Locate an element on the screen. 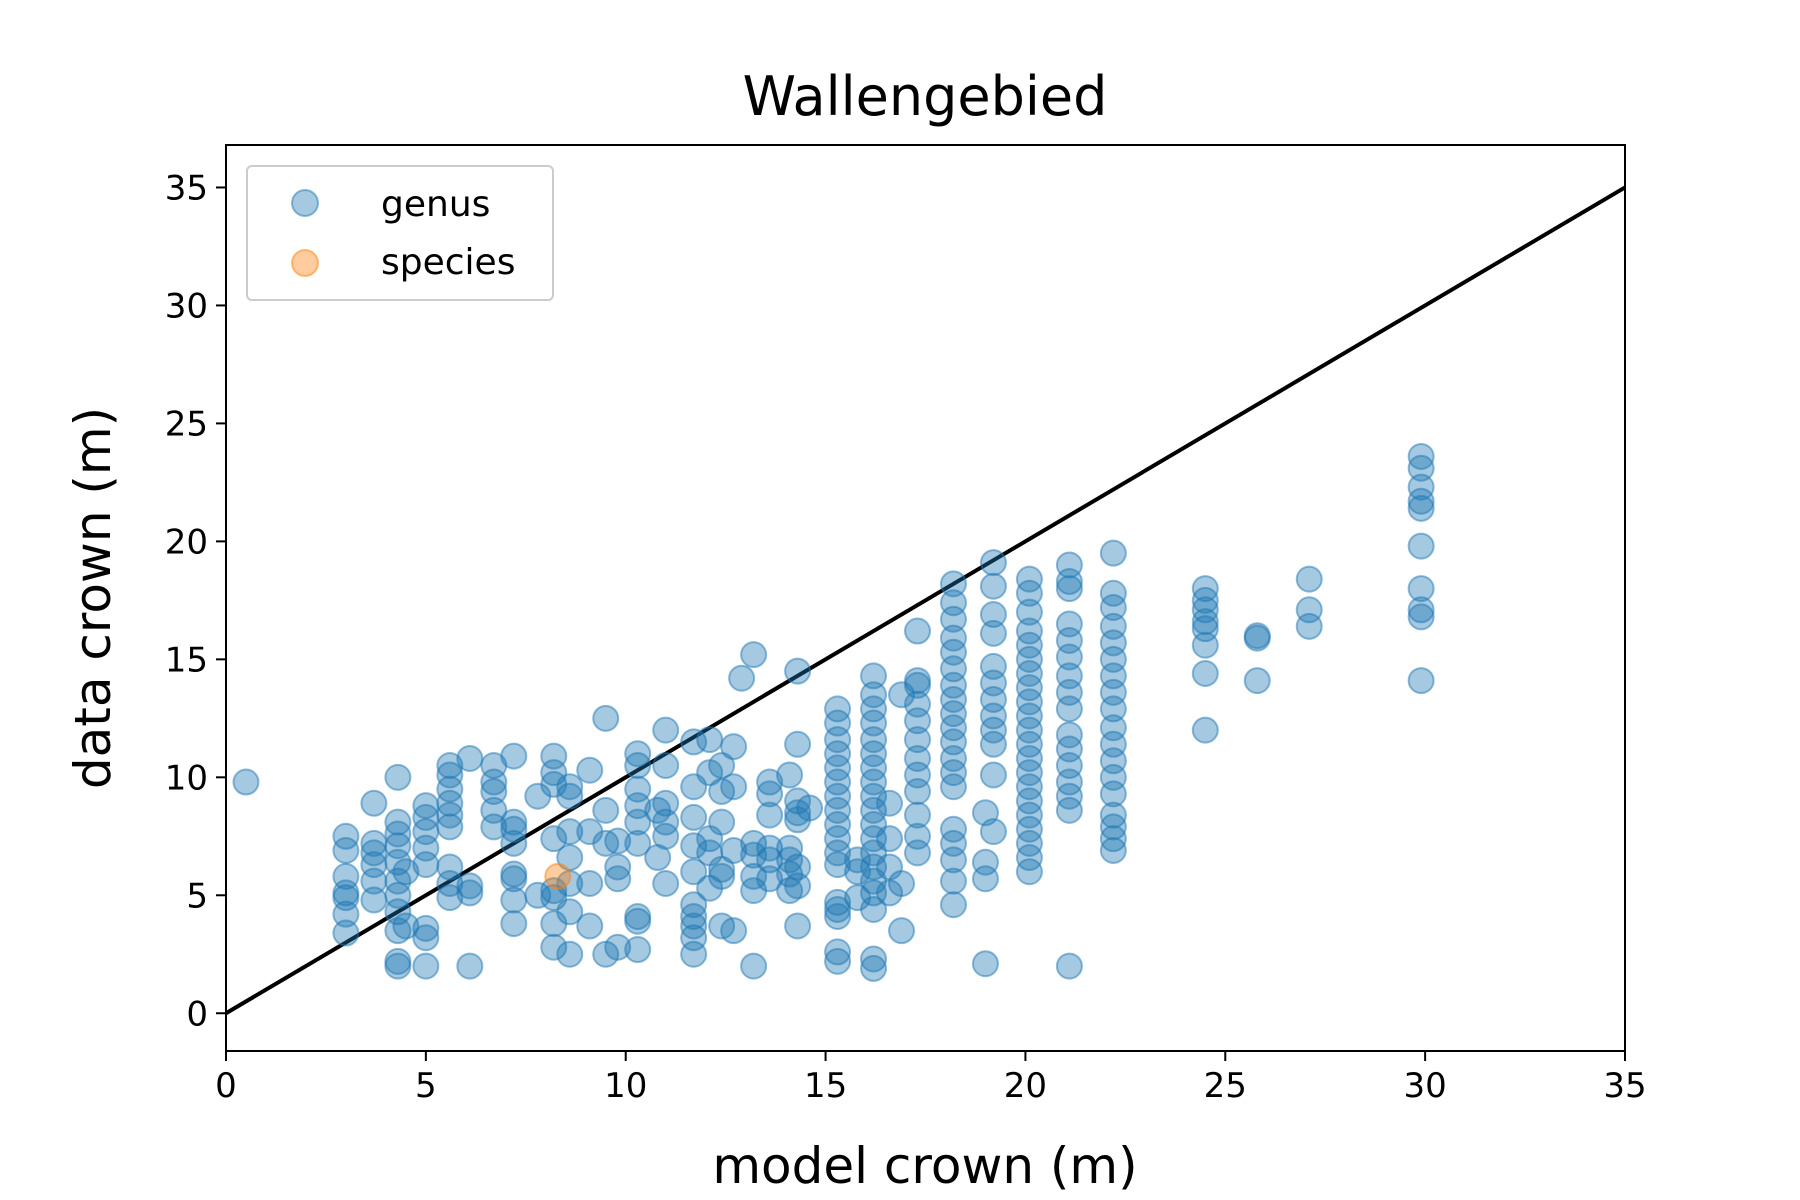 This screenshot has width=1800, height=1200. x-tick-label: 25 is located at coordinates (1225, 1086).